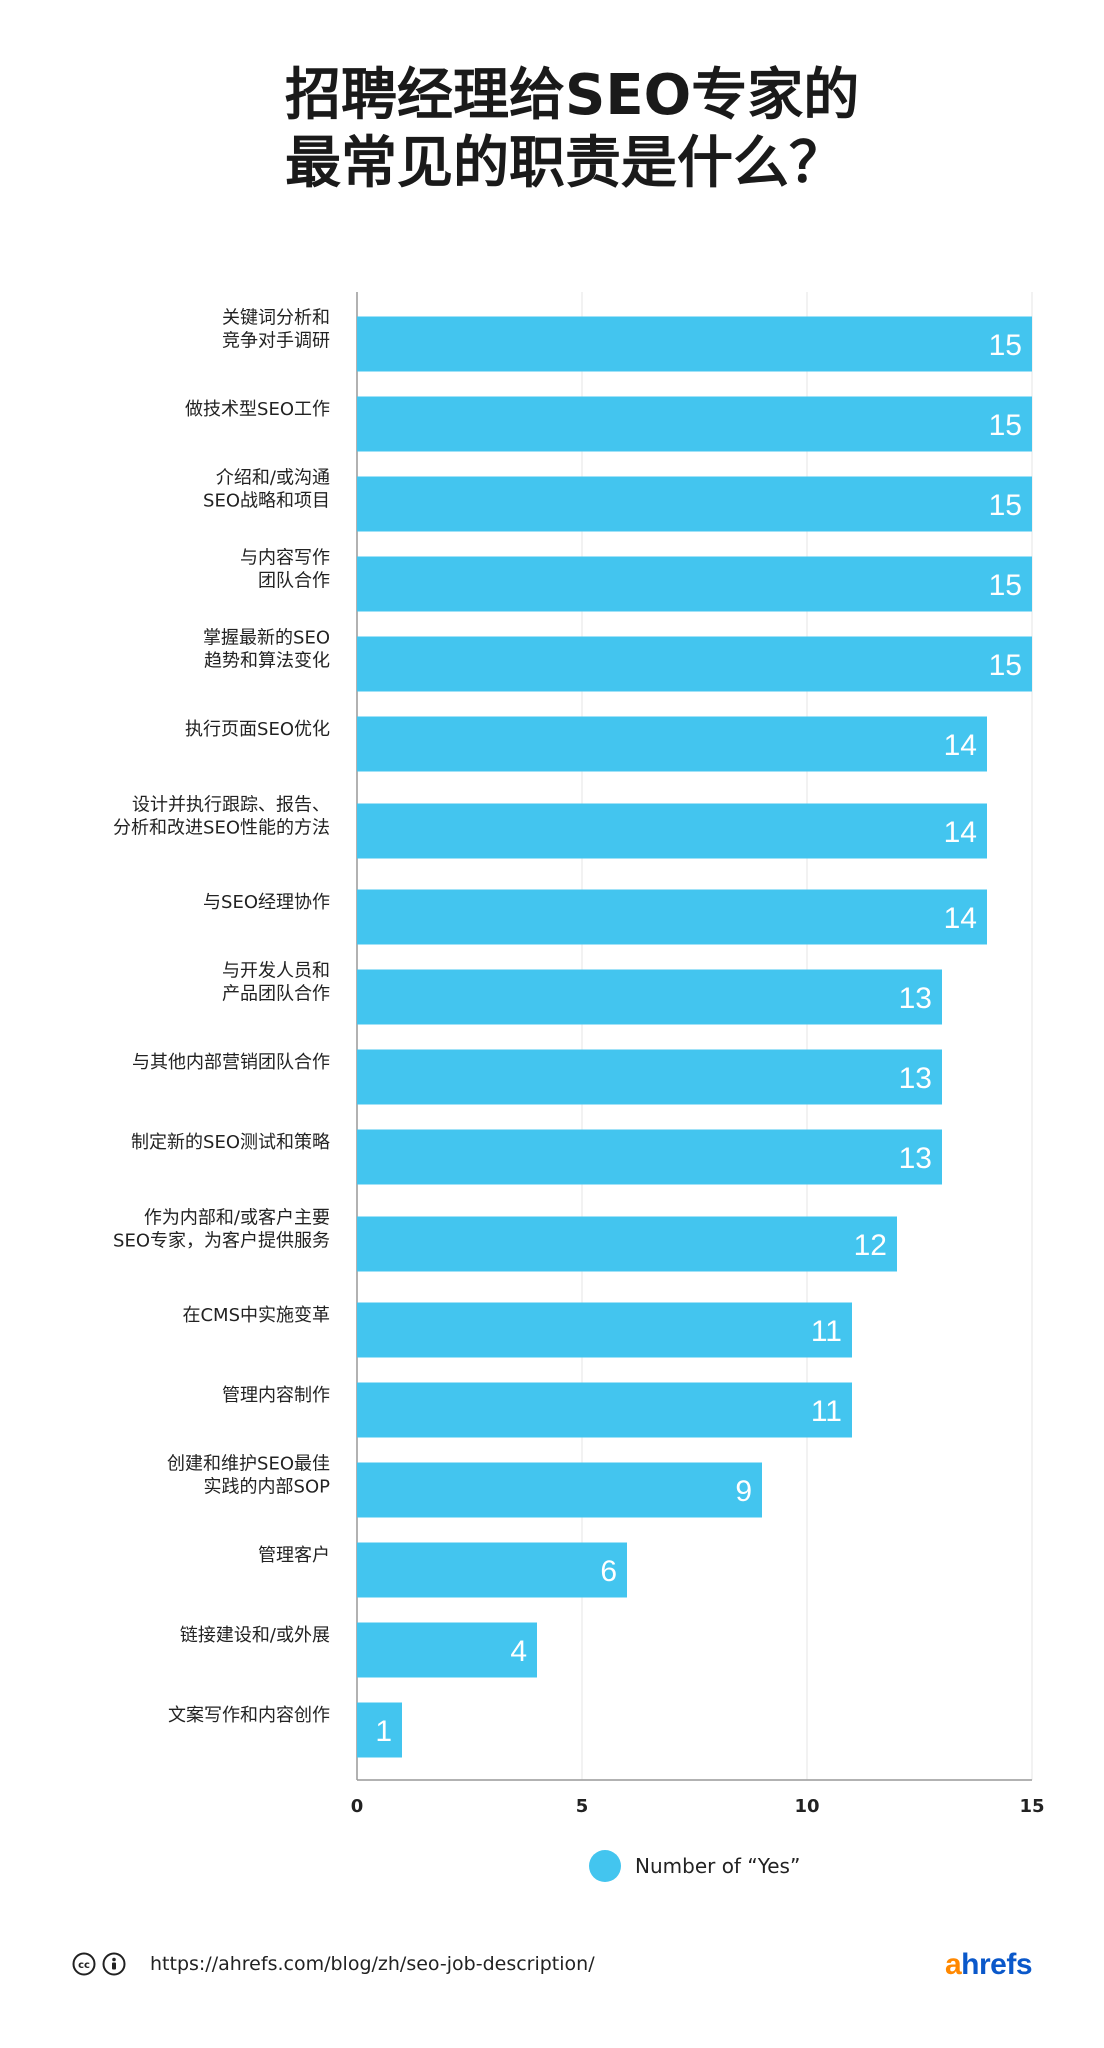 The width and height of the screenshot is (1104, 2048). What do you see at coordinates (266, 490) in the screenshot?
I see `category-label-3: 介绍和/或沟通 SEO战略和项目` at bounding box center [266, 490].